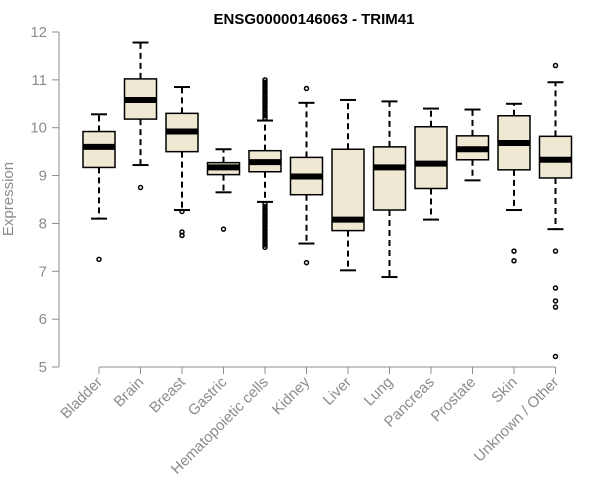 This screenshot has height=500, width=600. What do you see at coordinates (337, 391) in the screenshot?
I see `x-tick-label: Liver` at bounding box center [337, 391].